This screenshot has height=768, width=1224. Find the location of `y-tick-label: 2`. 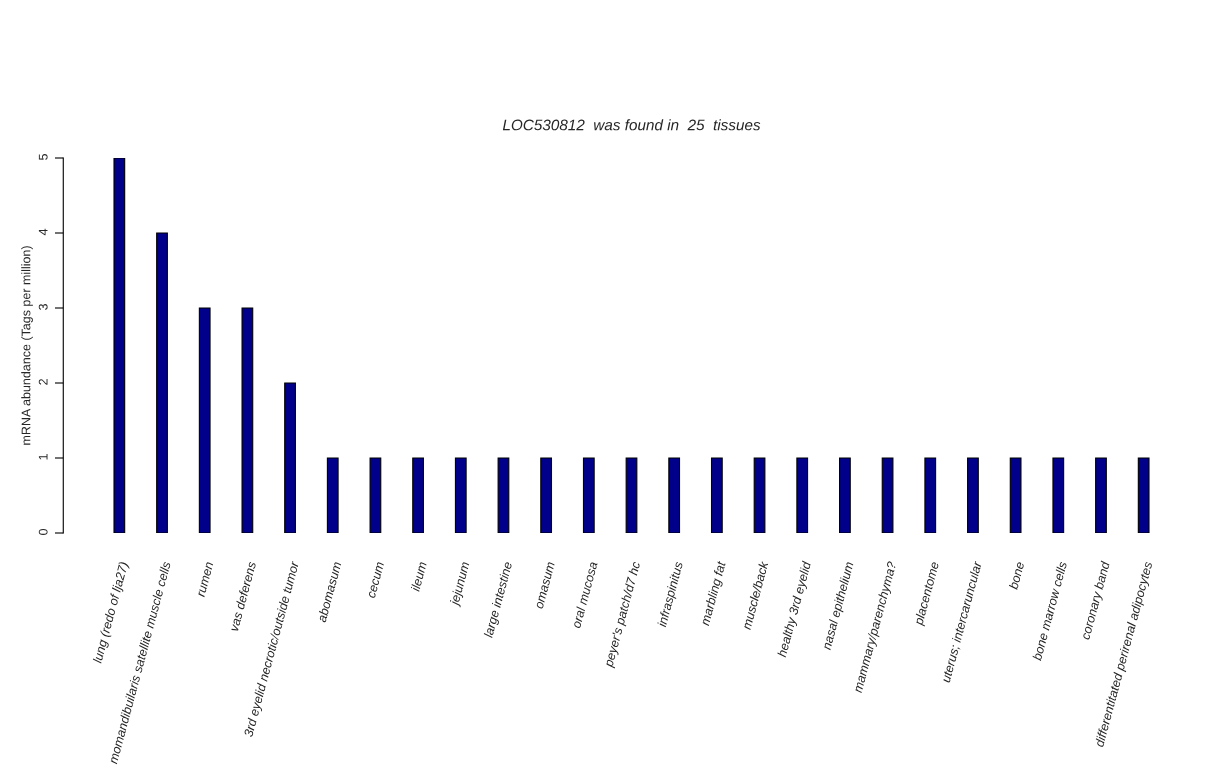

y-tick-label: 2 is located at coordinates (43, 382).